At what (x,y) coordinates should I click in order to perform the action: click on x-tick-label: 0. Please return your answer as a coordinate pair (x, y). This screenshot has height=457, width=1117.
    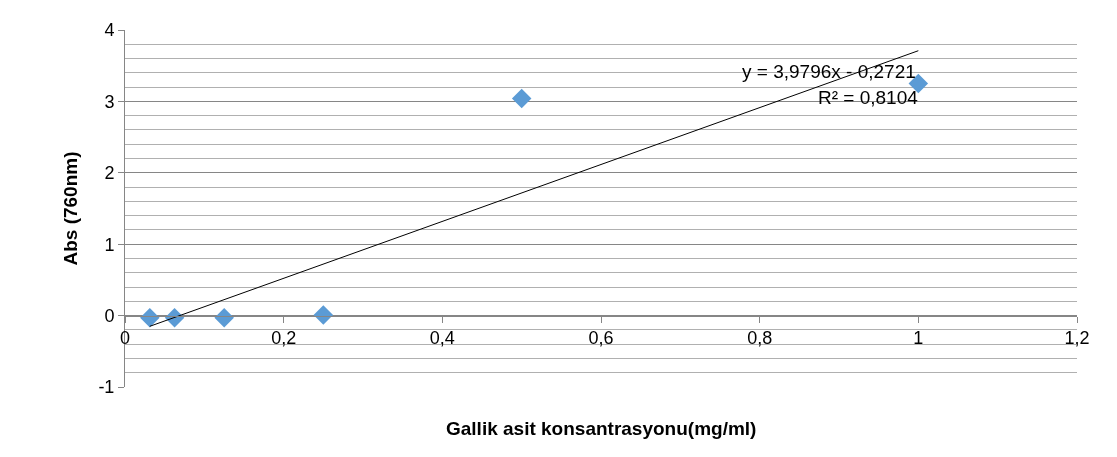
    Looking at the image, I should click on (125, 338).